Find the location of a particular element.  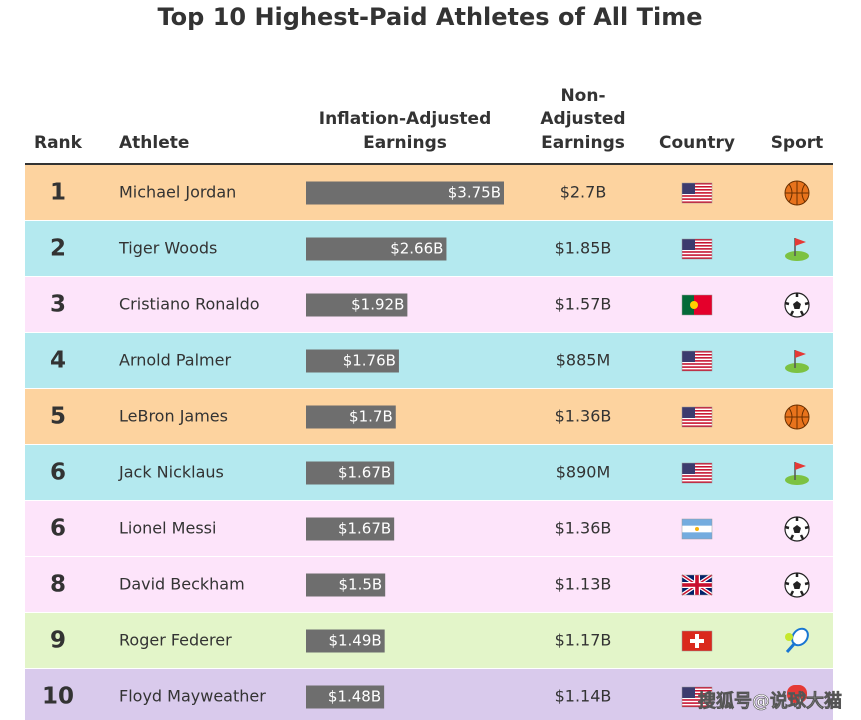

athlete: Jack Nicklaus is located at coordinates (171, 472).